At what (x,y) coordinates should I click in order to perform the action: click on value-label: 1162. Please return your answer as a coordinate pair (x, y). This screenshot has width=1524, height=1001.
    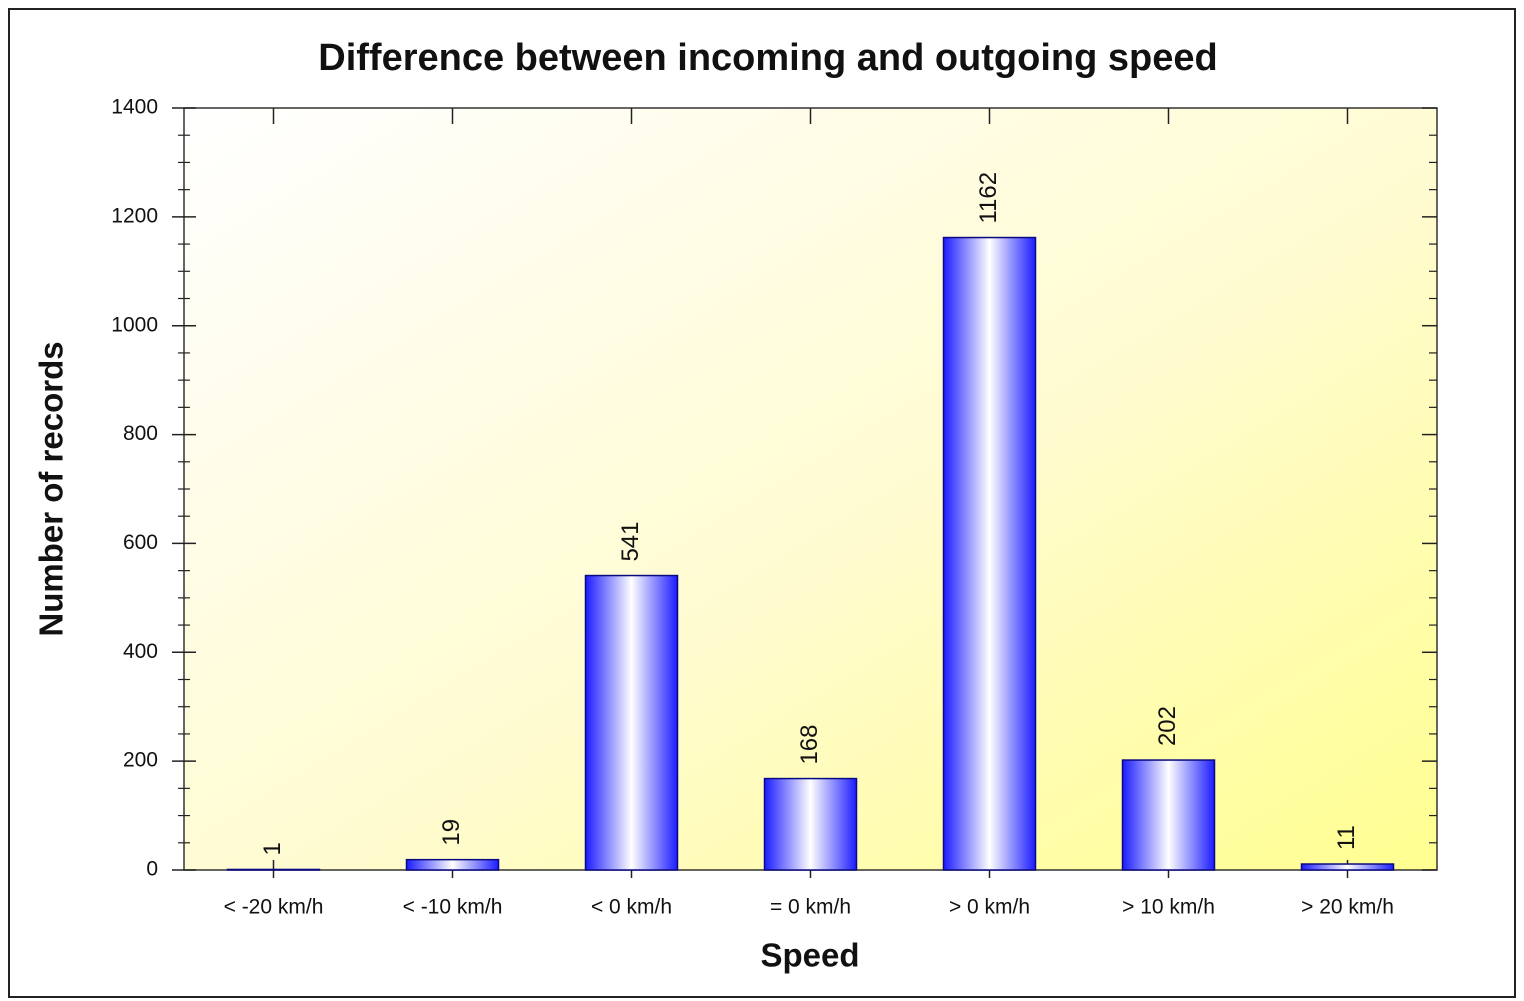
    Looking at the image, I should click on (988, 198).